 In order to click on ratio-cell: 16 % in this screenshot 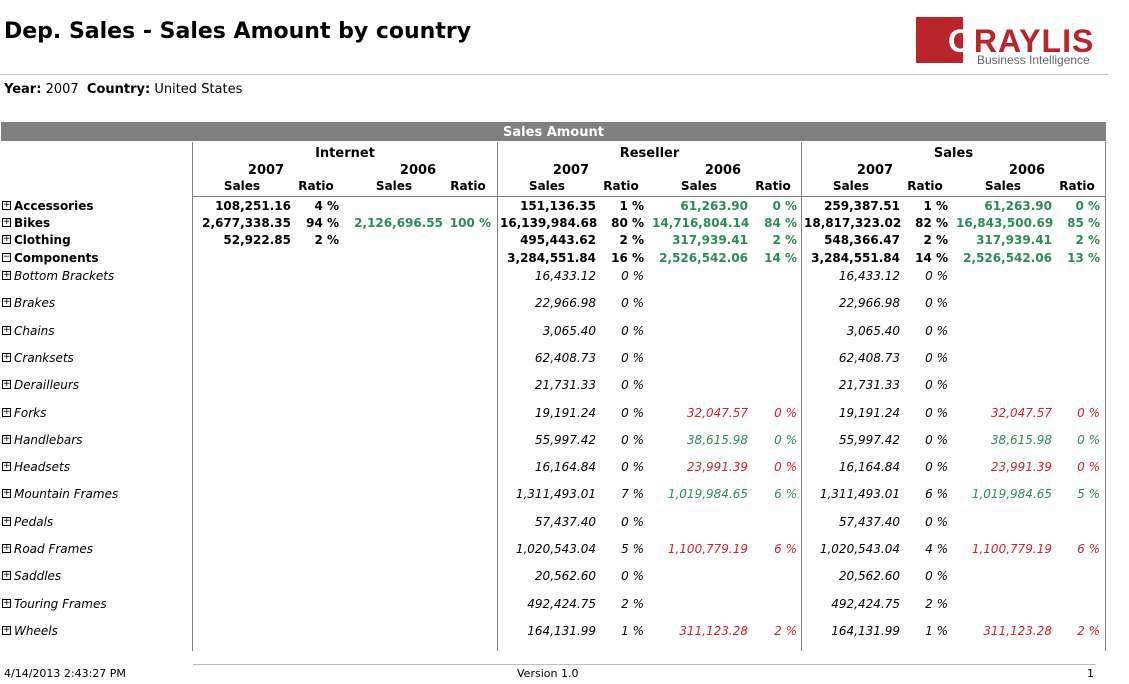, I will do `click(627, 258)`.